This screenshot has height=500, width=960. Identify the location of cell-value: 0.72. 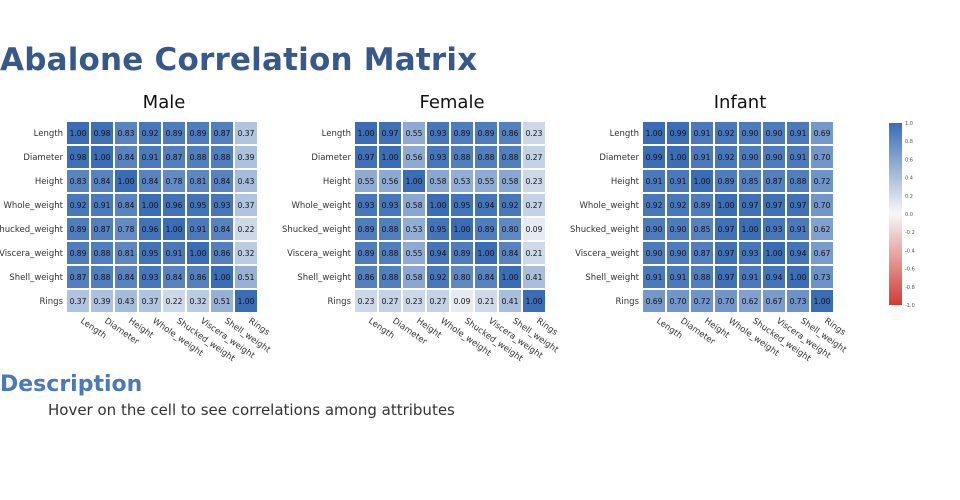
(702, 301).